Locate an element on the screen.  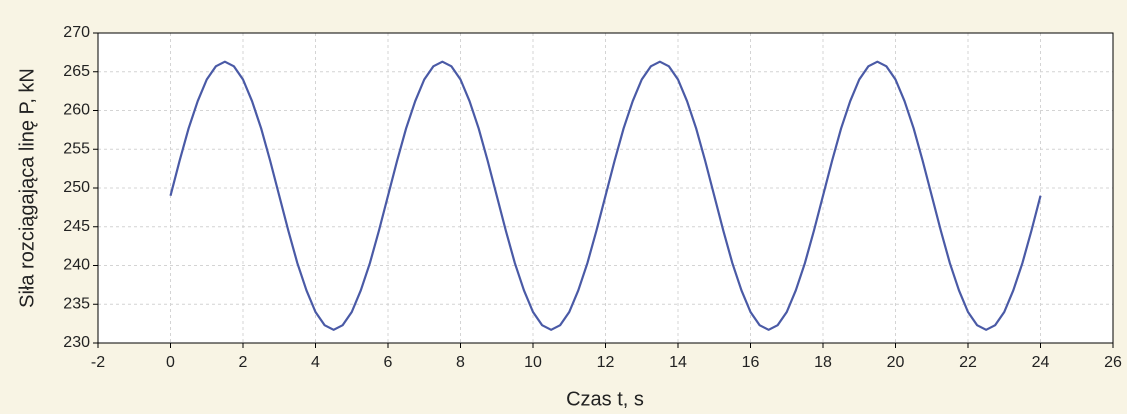
x-tick-label: 20 is located at coordinates (896, 362).